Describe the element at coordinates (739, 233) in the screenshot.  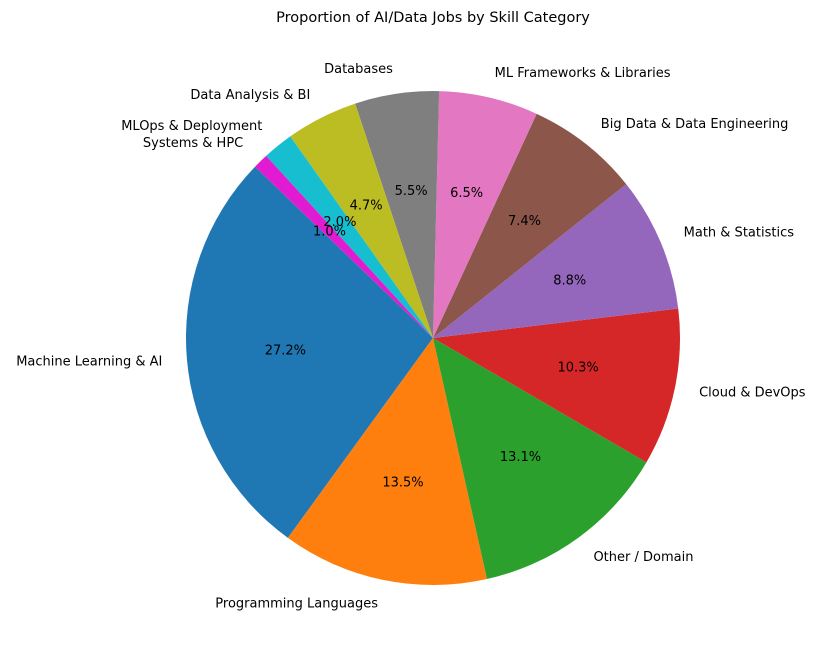
I see `category-label-math-statistics: Math & Statistics` at that location.